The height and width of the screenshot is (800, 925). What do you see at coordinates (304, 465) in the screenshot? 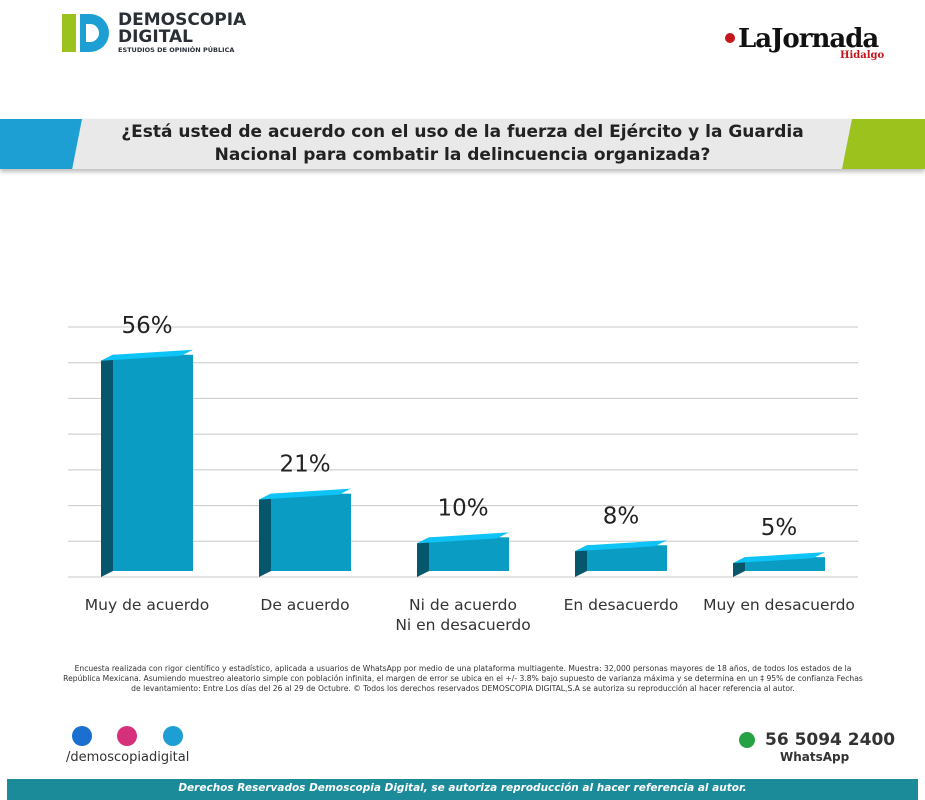
I see `value-label: 21%` at bounding box center [304, 465].